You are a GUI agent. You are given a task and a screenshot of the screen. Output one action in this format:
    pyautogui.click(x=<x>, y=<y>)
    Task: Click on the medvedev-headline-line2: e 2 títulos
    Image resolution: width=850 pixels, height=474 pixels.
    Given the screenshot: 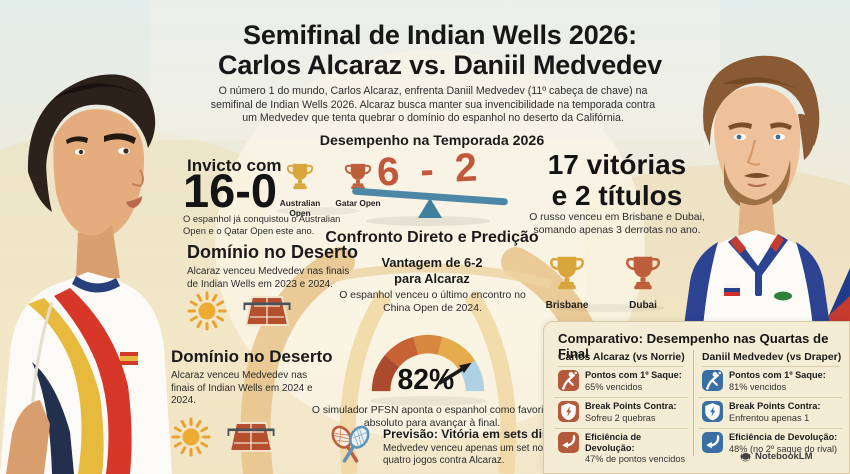 What is the action you would take?
    pyautogui.click(x=617, y=195)
    